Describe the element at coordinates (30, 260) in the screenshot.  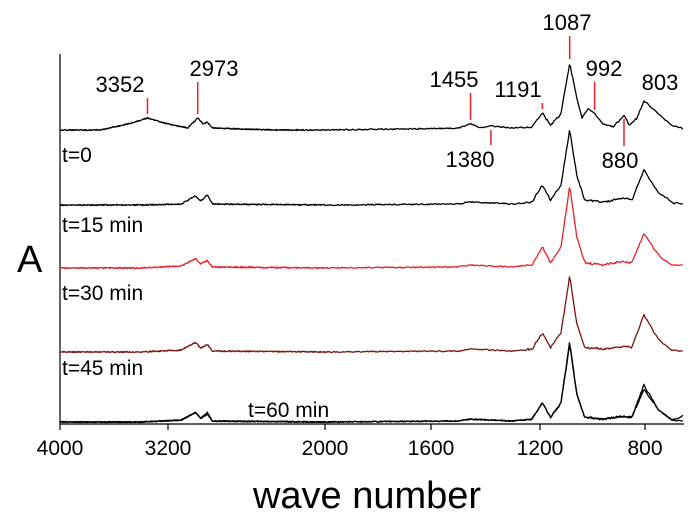
I see `y-axis-label: A` at that location.